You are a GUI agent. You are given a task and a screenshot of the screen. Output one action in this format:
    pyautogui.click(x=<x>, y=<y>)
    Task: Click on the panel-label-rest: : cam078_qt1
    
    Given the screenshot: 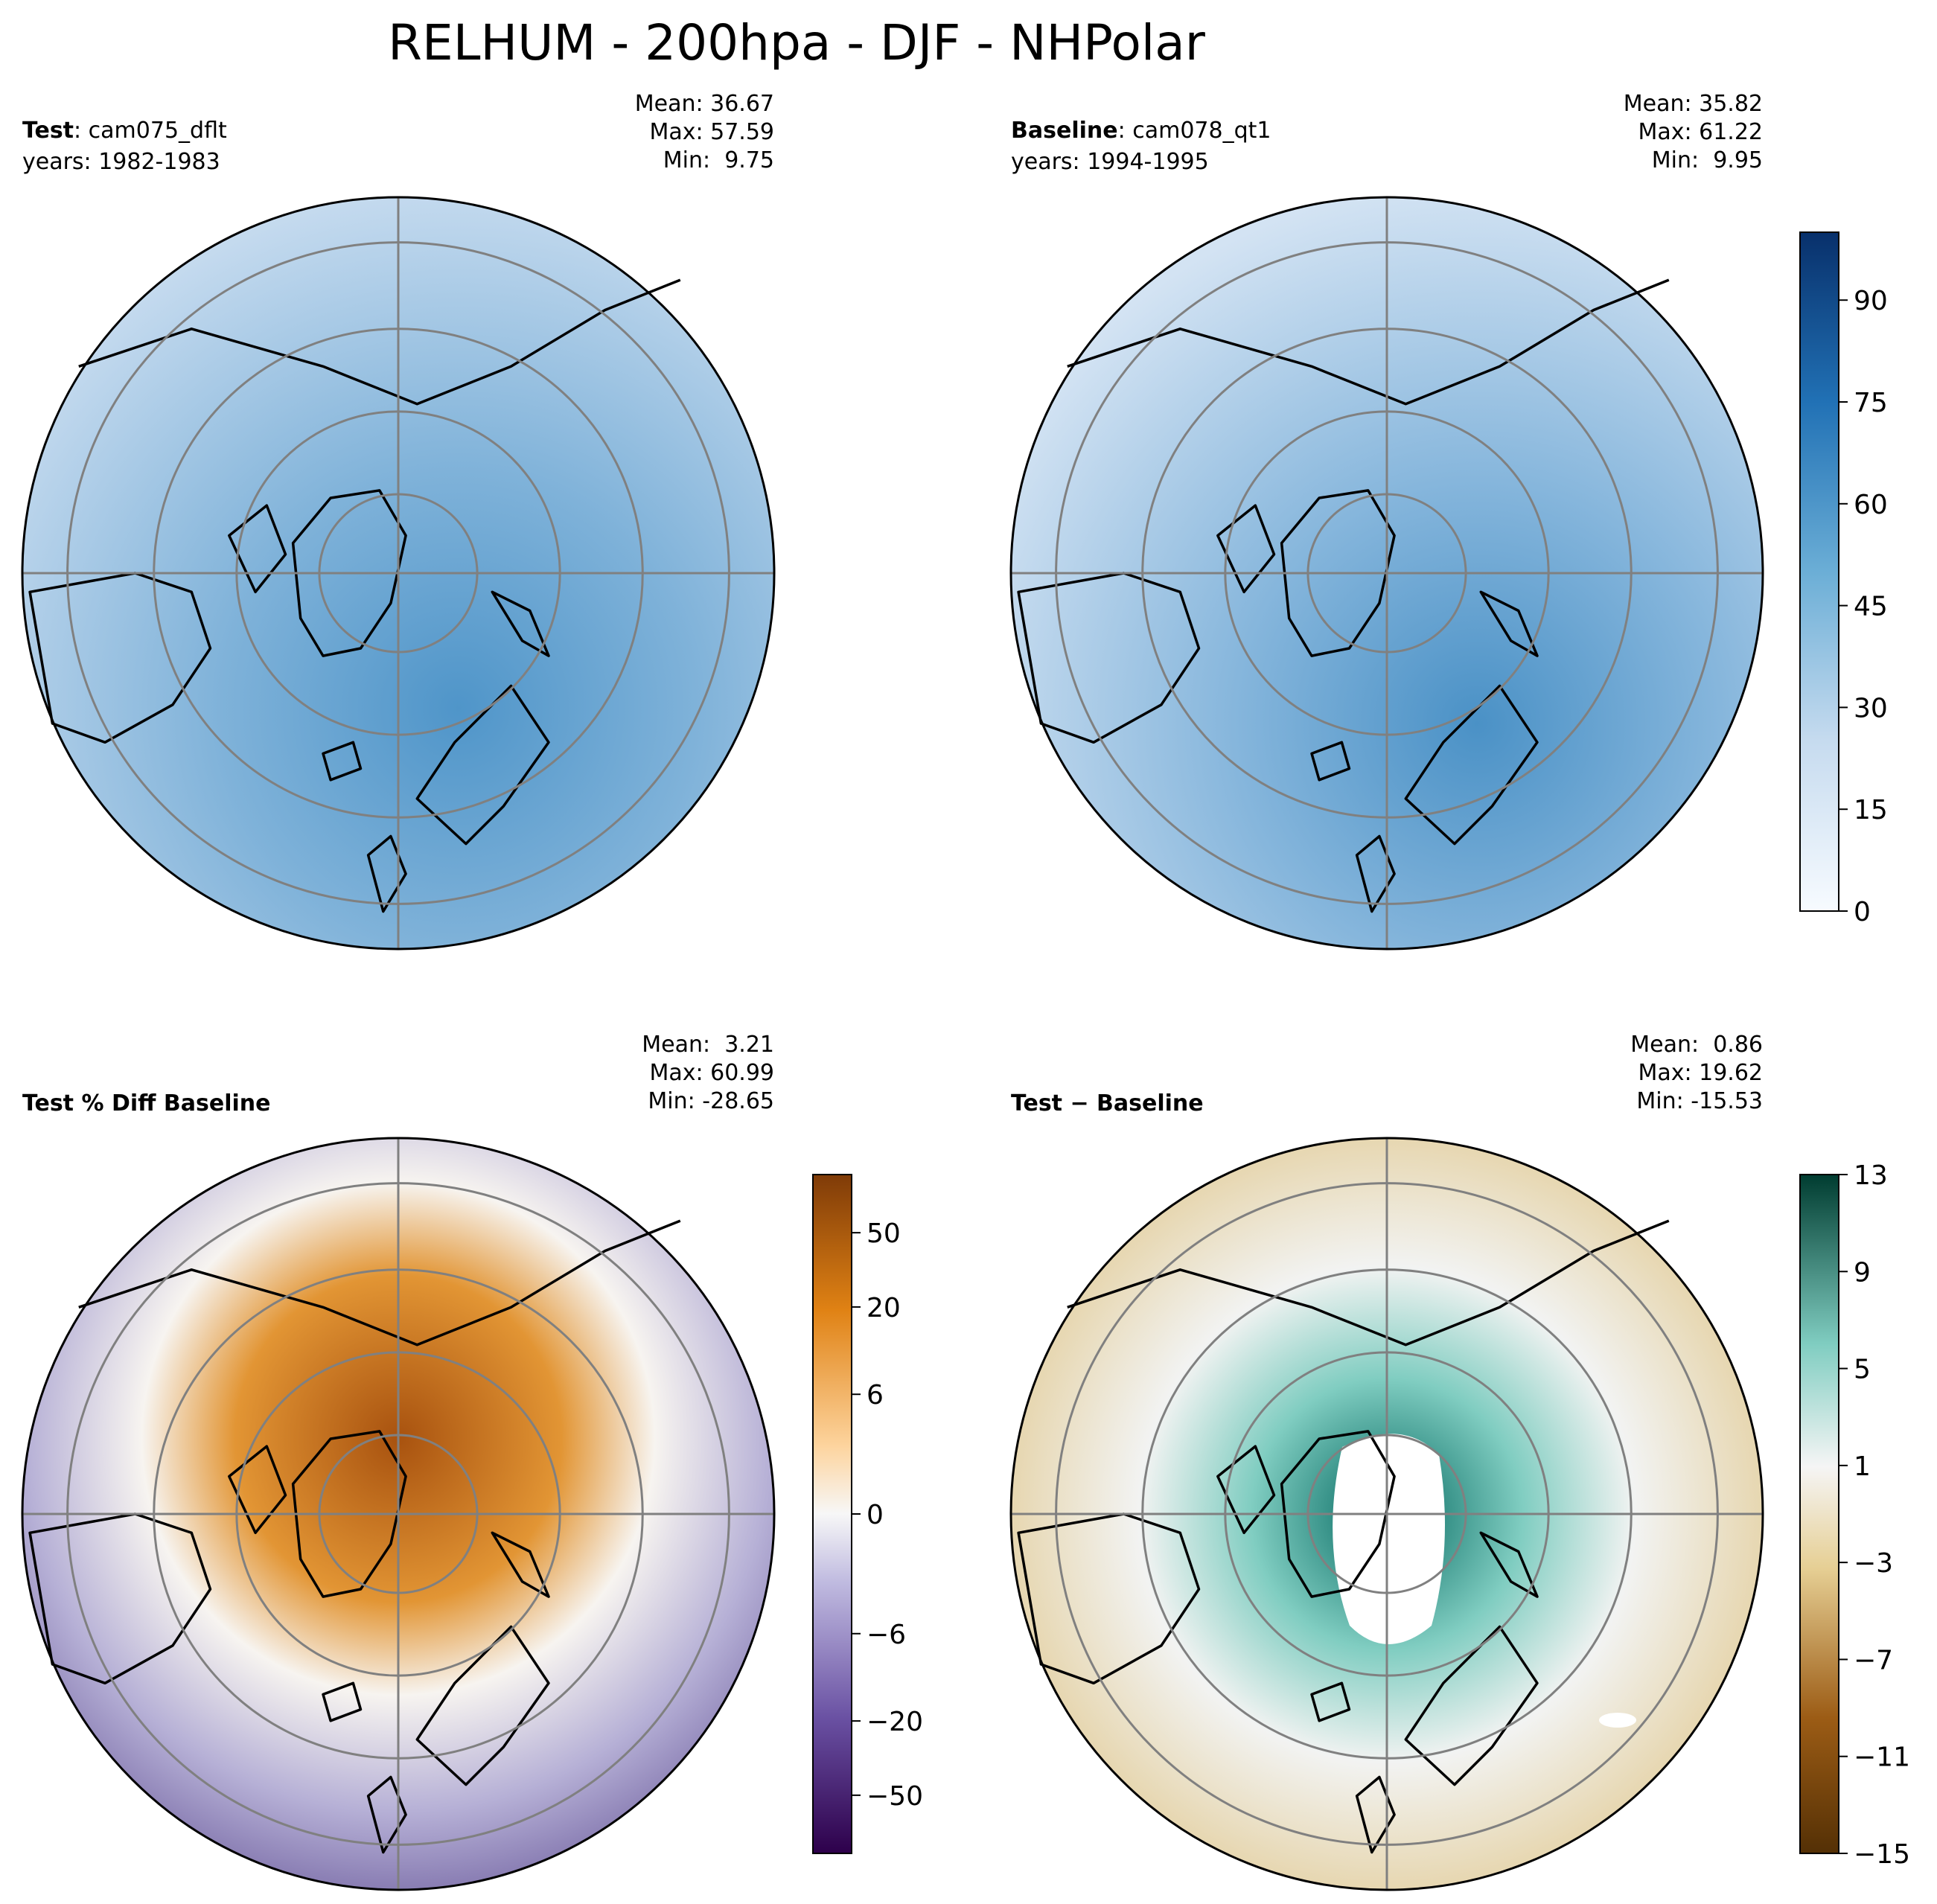 What is the action you would take?
    pyautogui.click(x=1194, y=131)
    